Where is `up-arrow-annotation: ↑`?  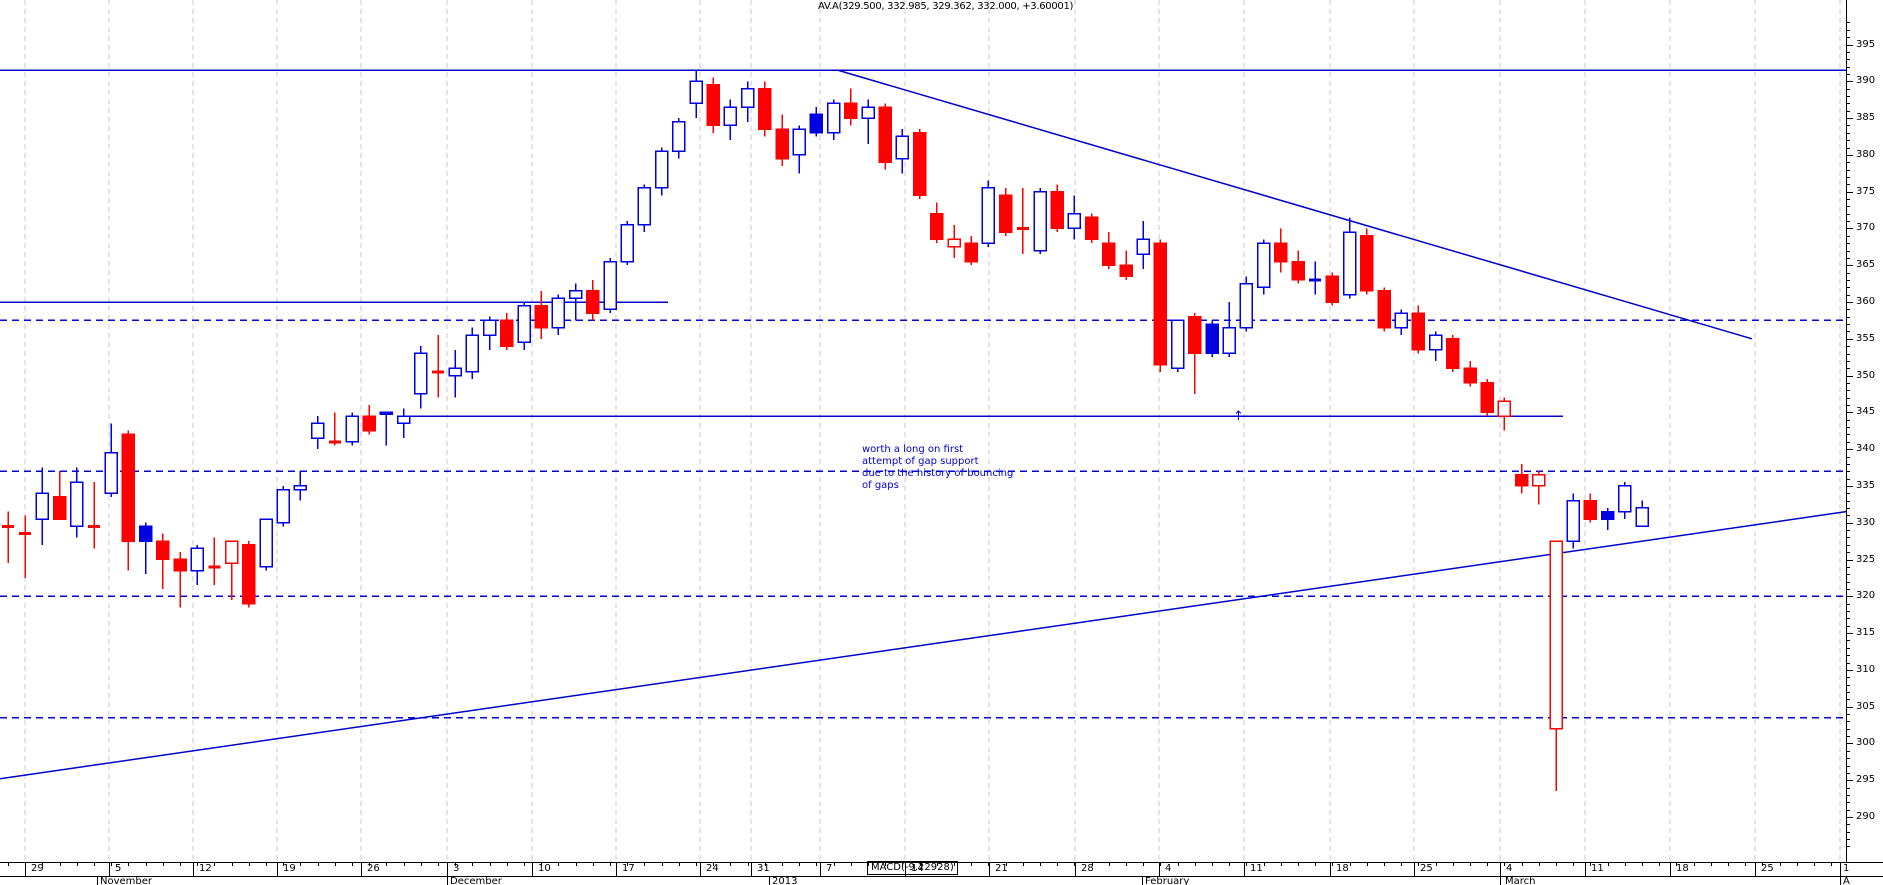
up-arrow-annotation: ↑ is located at coordinates (1238, 416).